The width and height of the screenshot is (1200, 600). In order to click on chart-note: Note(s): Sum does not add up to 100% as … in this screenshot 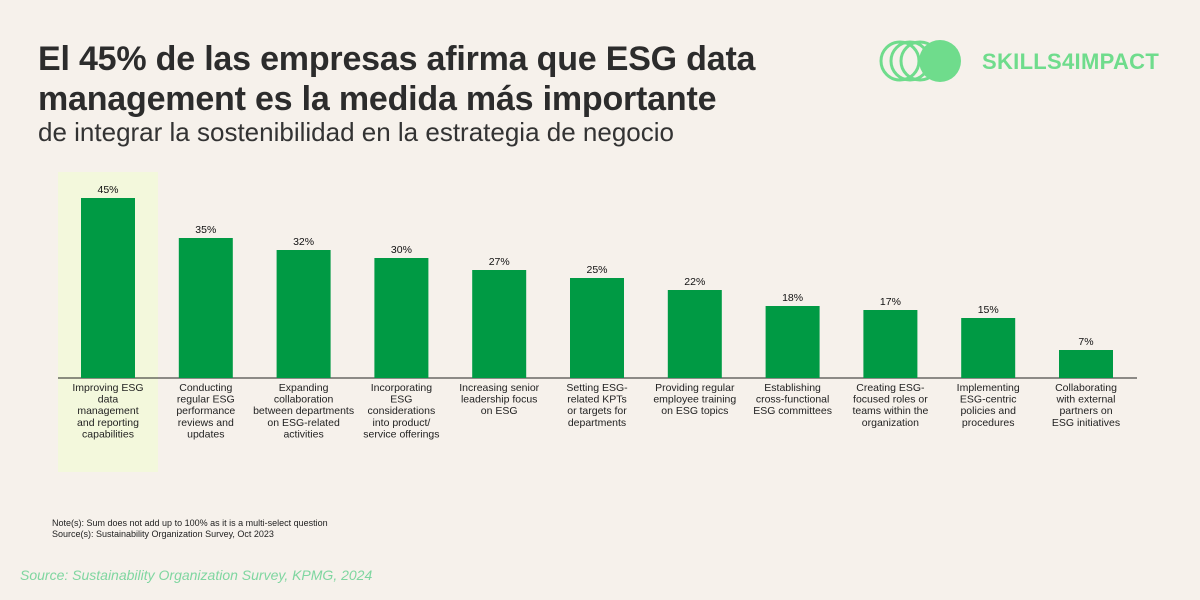, I will do `click(190, 523)`.